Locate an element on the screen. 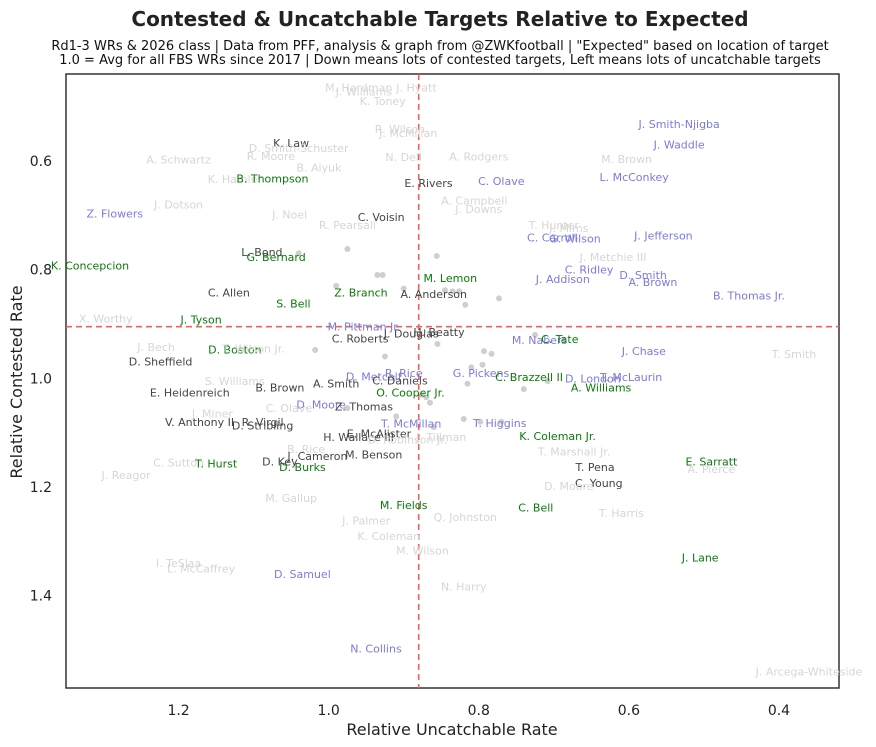 The width and height of the screenshot is (876, 747). player-label-30: C. Carroll is located at coordinates (552, 238).